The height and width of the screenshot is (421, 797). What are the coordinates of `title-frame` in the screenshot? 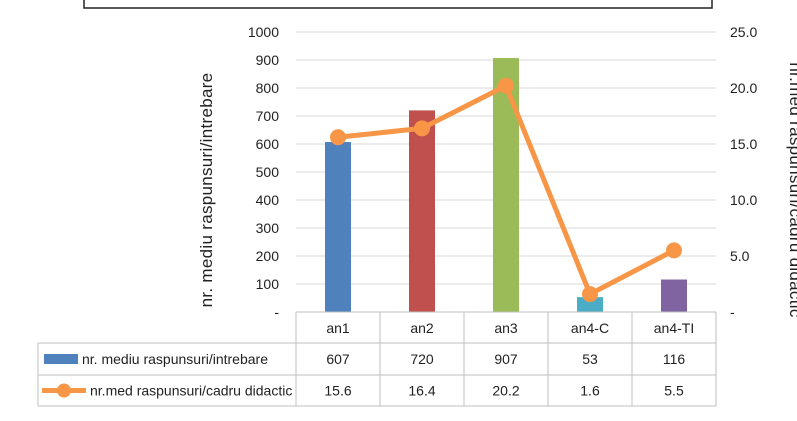 It's located at (398, 4).